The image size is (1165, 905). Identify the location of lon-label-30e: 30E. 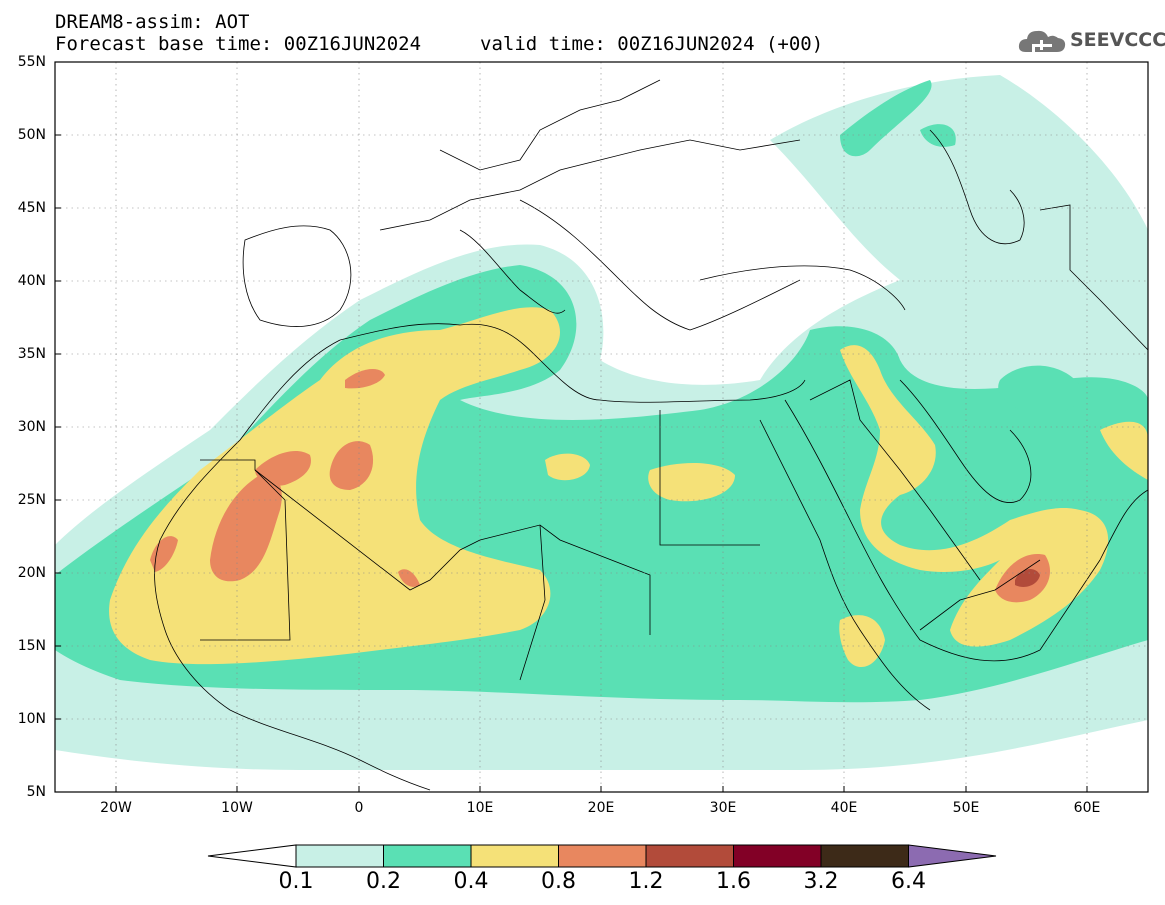
(723, 808).